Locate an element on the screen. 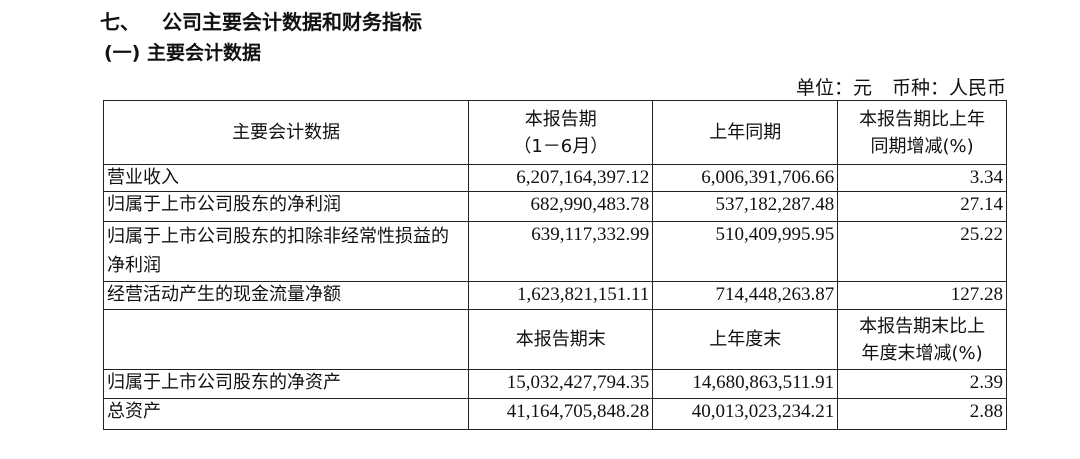 This screenshot has height=459, width=1080. subheader-change-line2: 年度末增减(%) is located at coordinates (922, 353).